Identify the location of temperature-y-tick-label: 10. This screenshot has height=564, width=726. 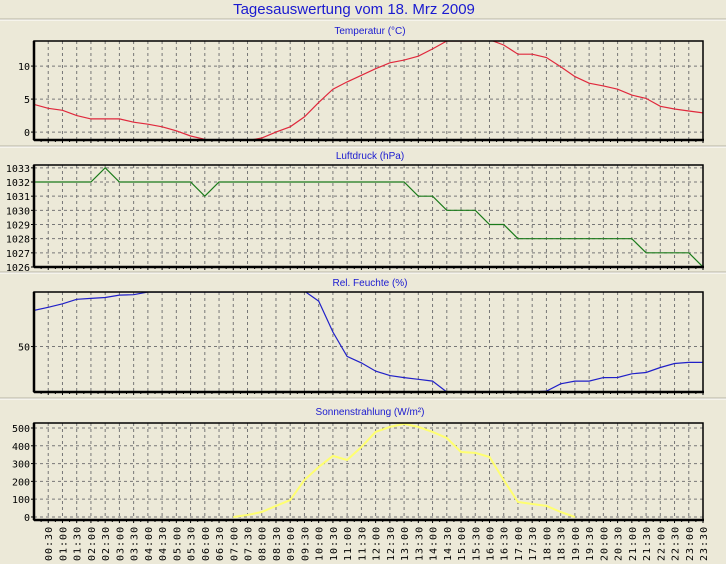
(24, 67).